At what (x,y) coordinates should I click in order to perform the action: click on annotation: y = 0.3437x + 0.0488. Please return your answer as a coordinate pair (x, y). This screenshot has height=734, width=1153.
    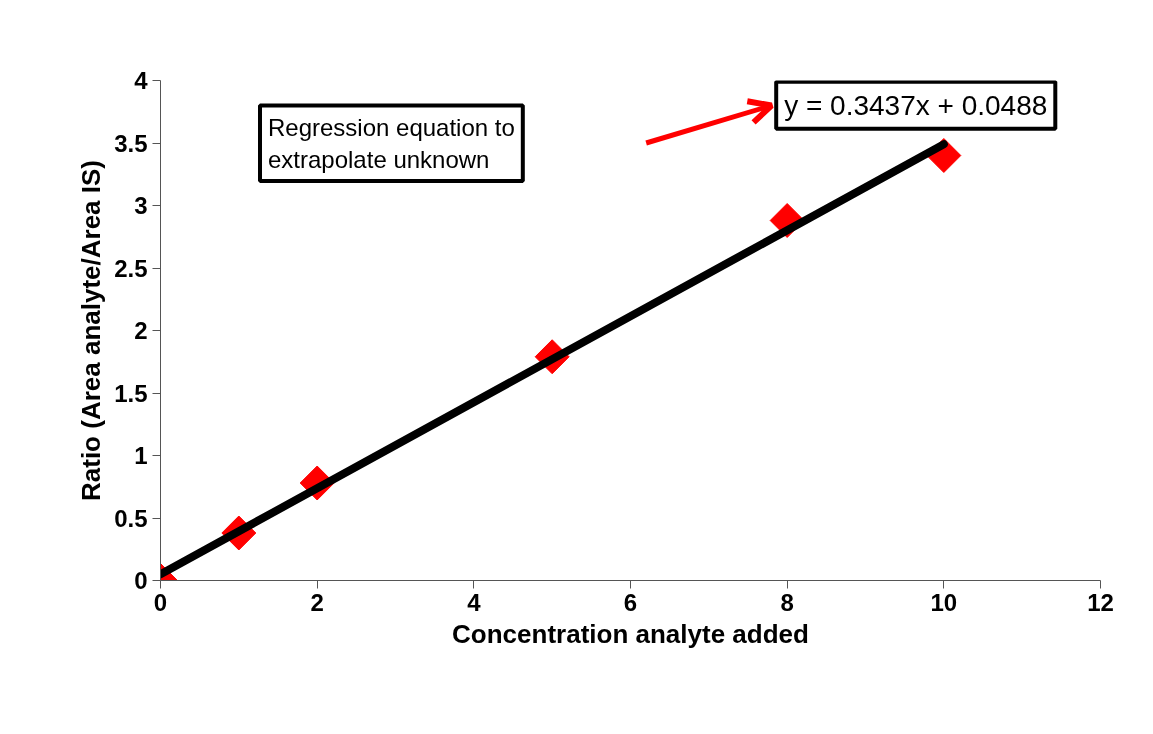
    Looking at the image, I should click on (916, 105).